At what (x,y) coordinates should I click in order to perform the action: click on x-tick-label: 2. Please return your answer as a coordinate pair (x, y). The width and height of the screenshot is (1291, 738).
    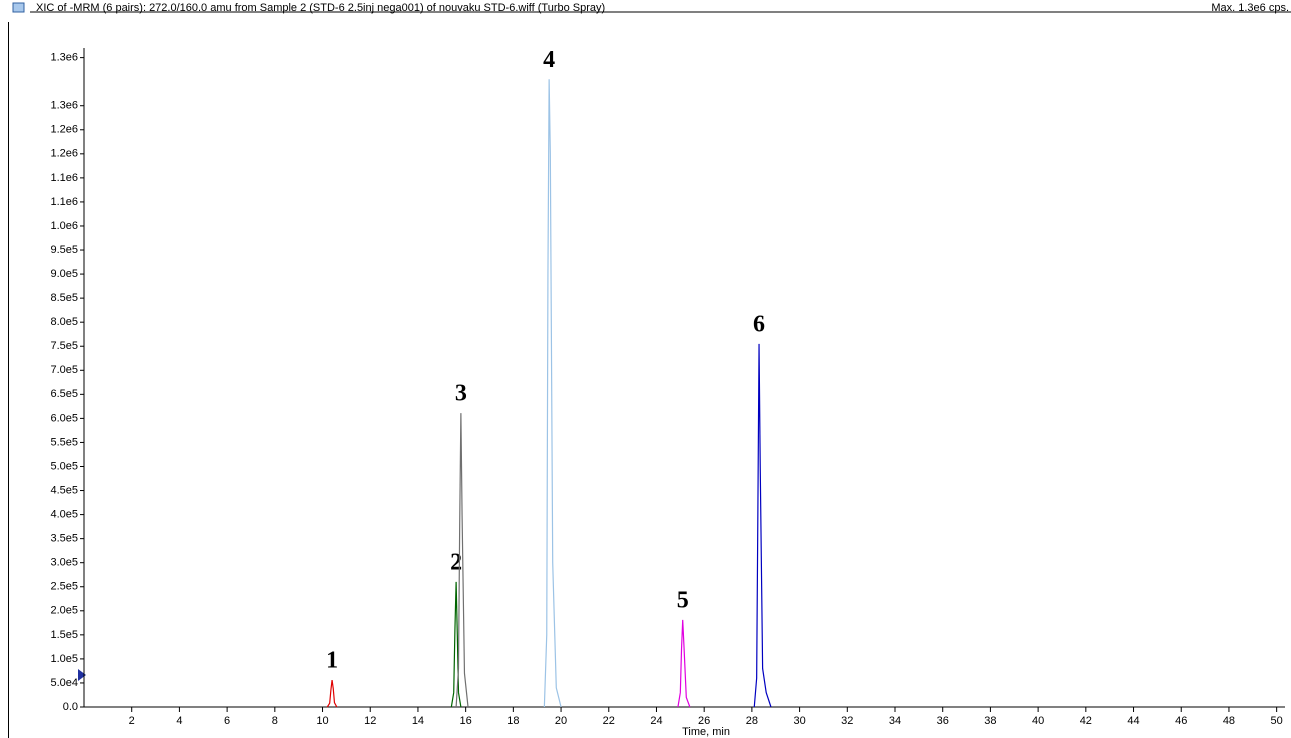
    Looking at the image, I should click on (132, 721).